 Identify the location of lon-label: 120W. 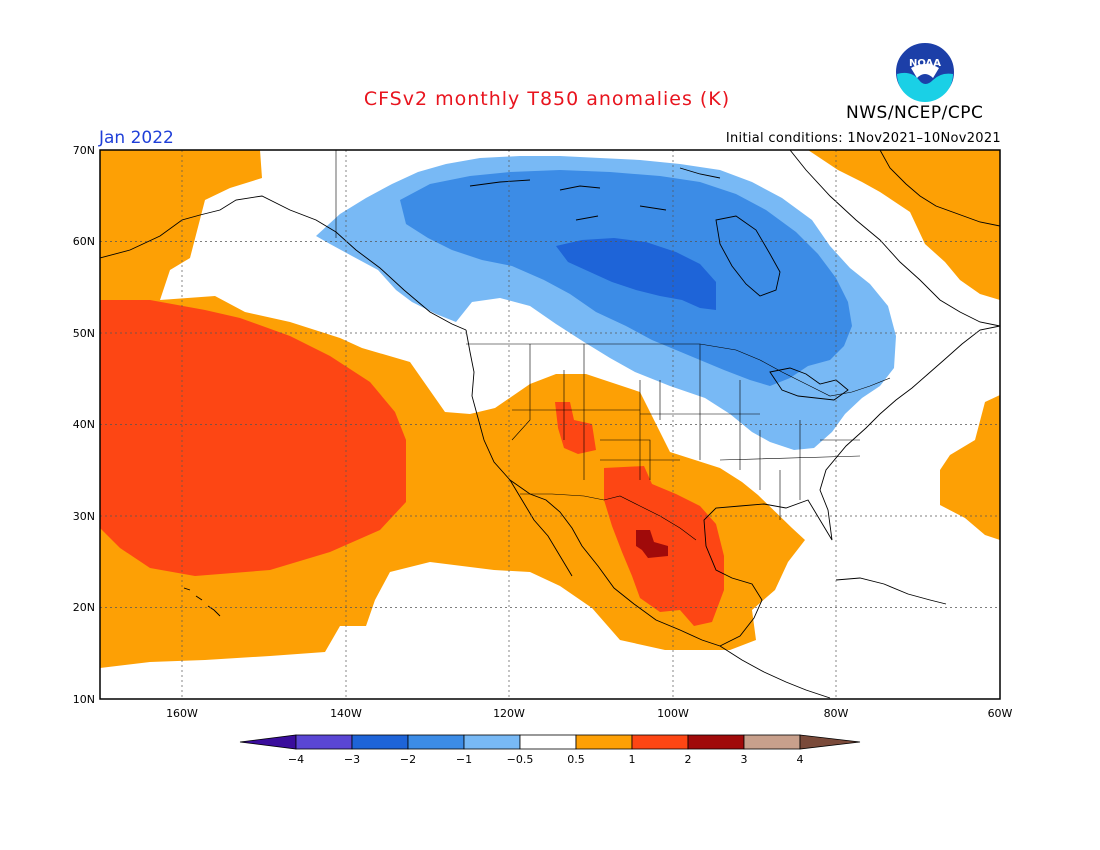
(509, 713).